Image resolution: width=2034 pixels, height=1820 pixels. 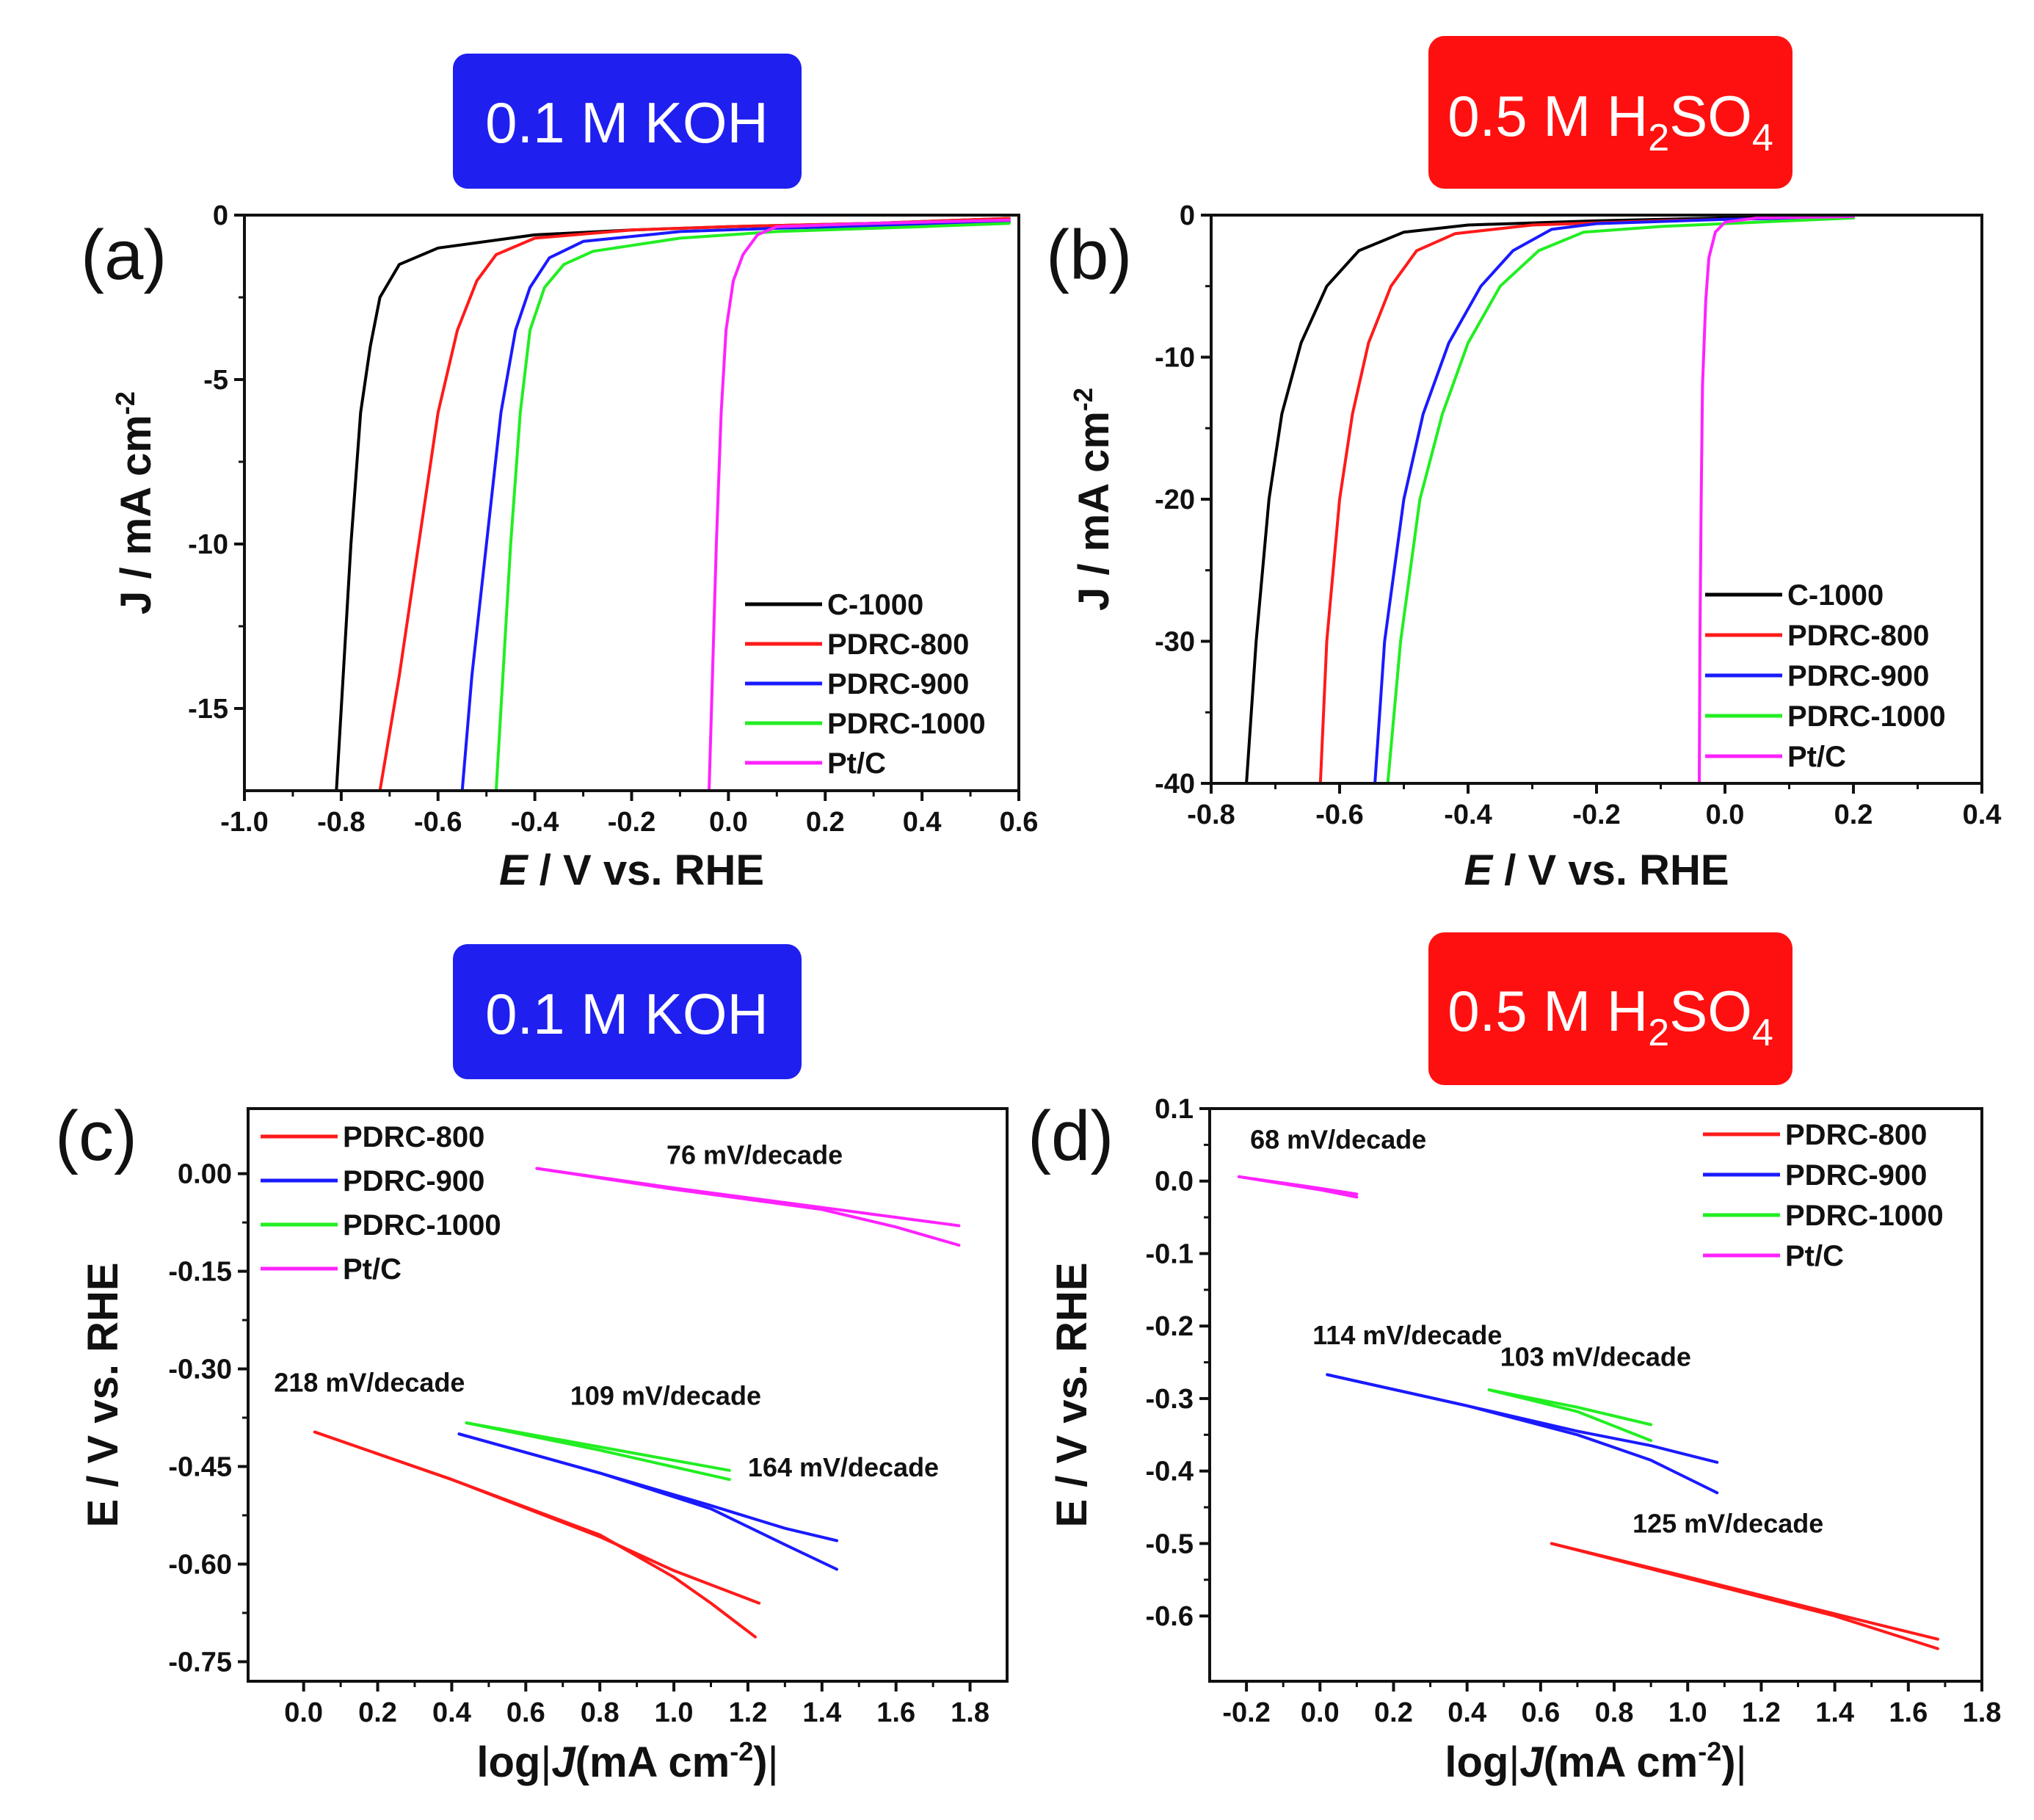 I want to click on y-tick-label: -0.75, so click(x=200, y=1662).